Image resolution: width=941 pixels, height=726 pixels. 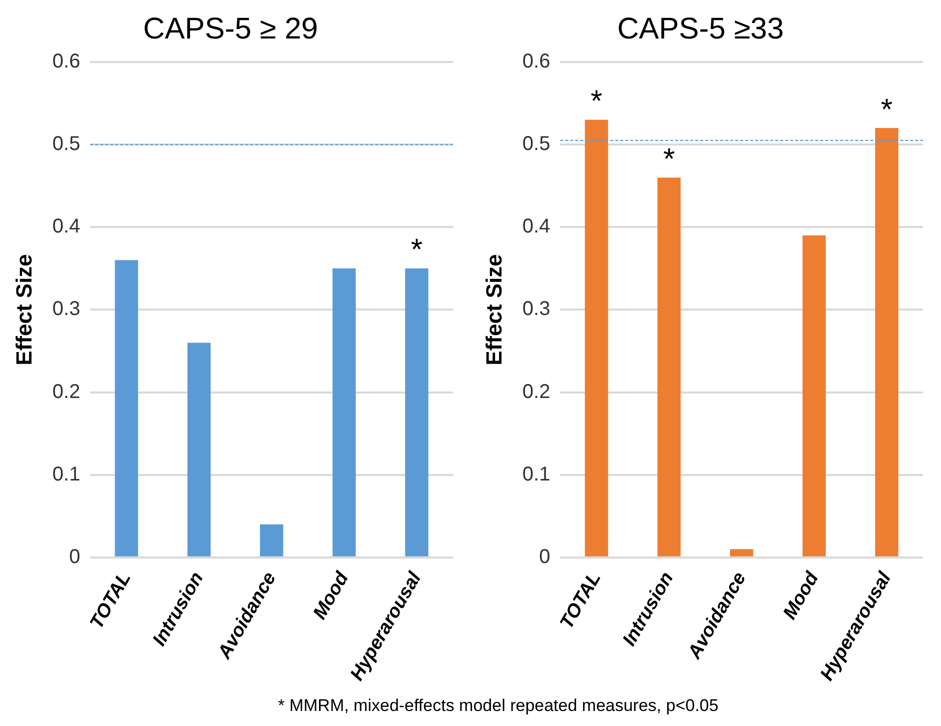 What do you see at coordinates (230, 29) in the screenshot?
I see `chart-title: CAPS-5 ≥ 29` at bounding box center [230, 29].